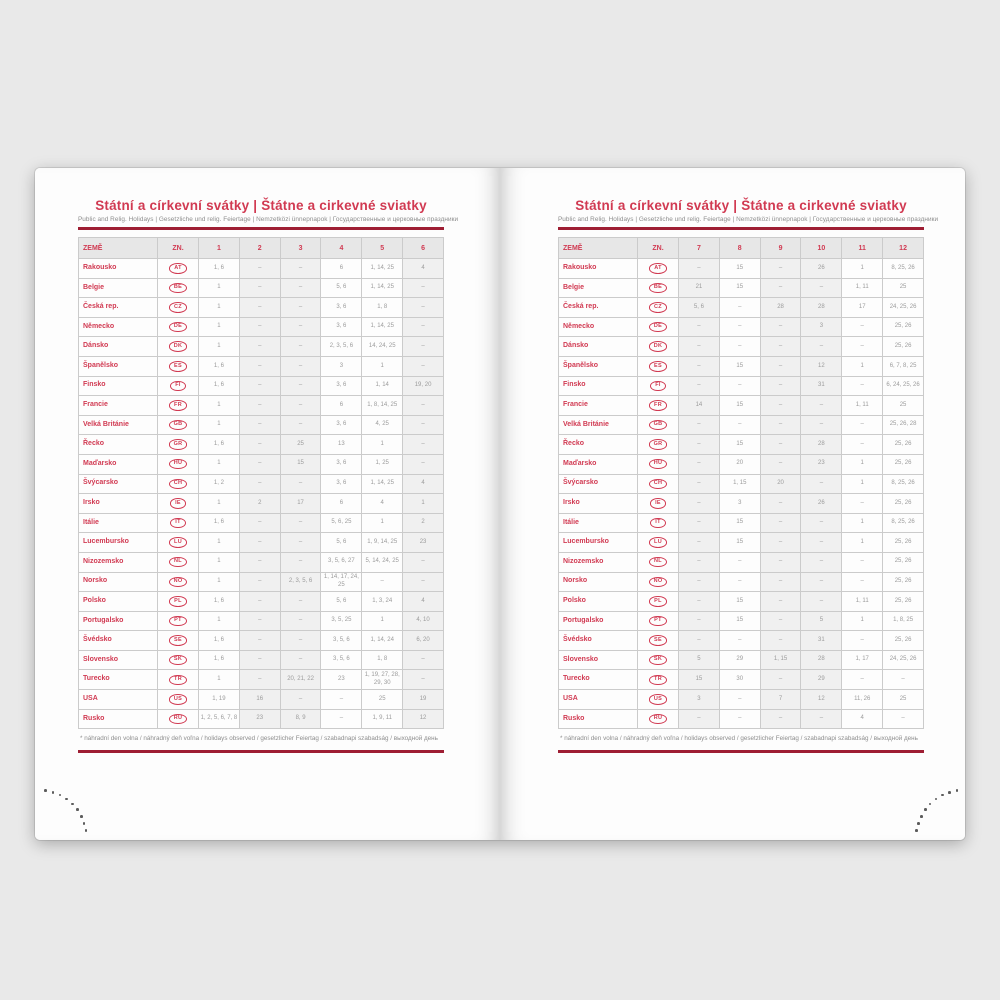 Image resolution: width=1000 pixels, height=1000 pixels. I want to click on holiday-dates-cell: 29, so click(739, 660).